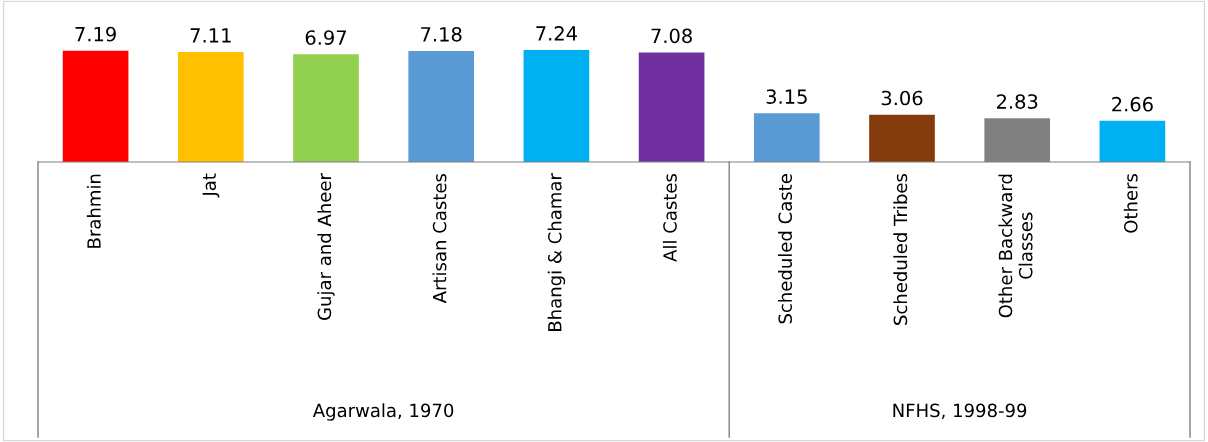  What do you see at coordinates (556, 252) in the screenshot?
I see `x-tick-label: Bhangi & Chamar` at bounding box center [556, 252].